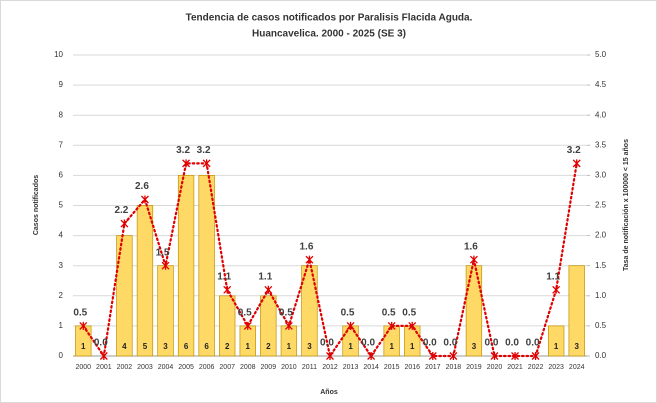  What do you see at coordinates (601, 84) in the screenshot?
I see `y2-tick-label: 4.5` at bounding box center [601, 84].